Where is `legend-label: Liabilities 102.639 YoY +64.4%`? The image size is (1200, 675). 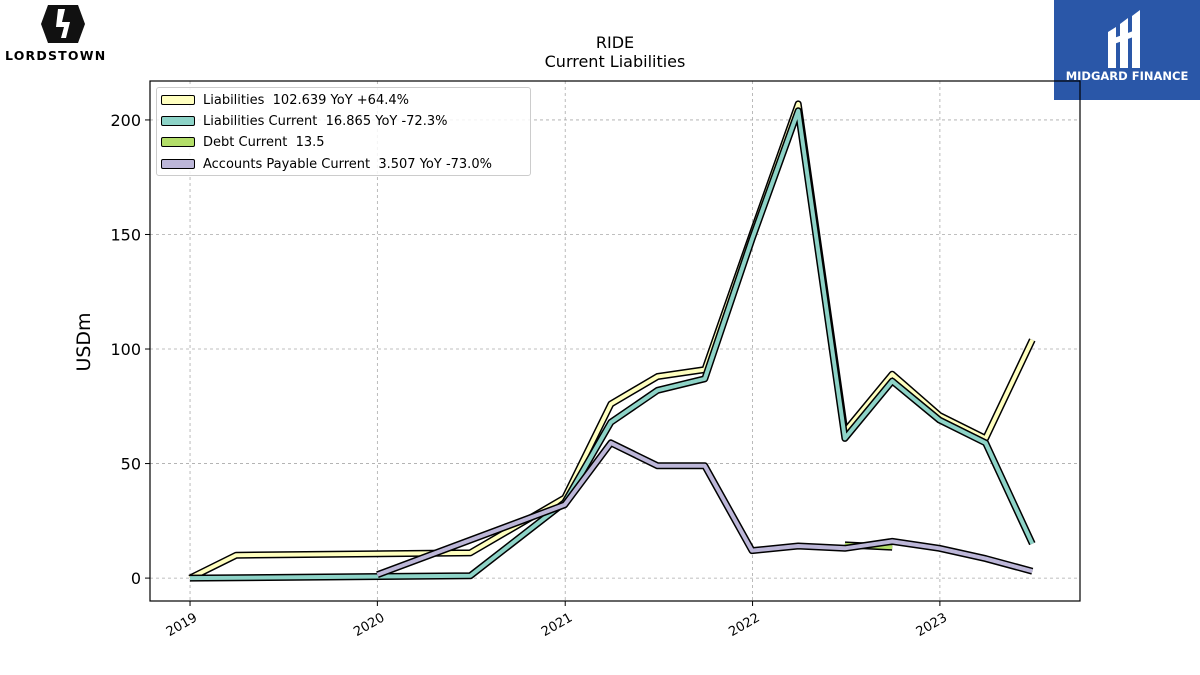 legend-label: Liabilities 102.639 YoY +64.4% is located at coordinates (306, 100).